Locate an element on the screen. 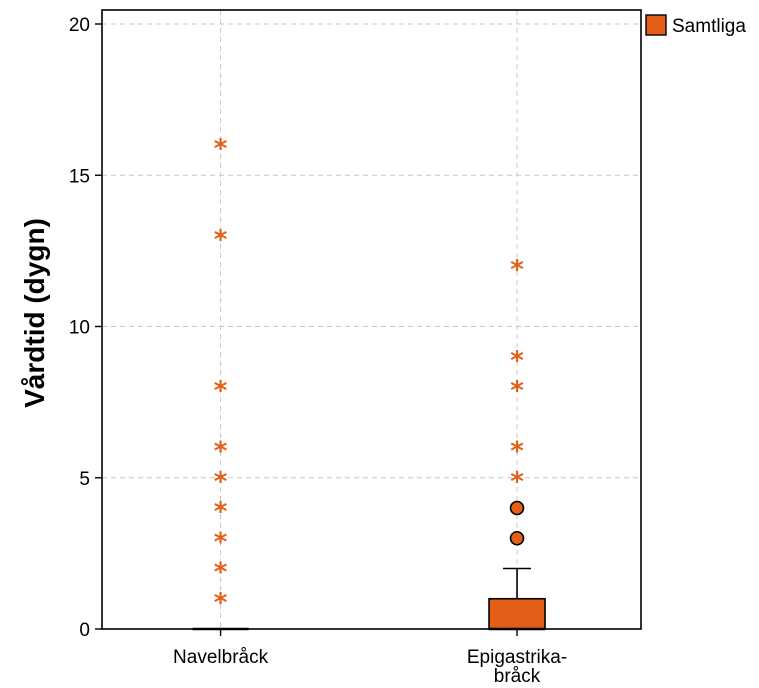 The height and width of the screenshot is (688, 759). y-tick-label: 5 is located at coordinates (84, 479).